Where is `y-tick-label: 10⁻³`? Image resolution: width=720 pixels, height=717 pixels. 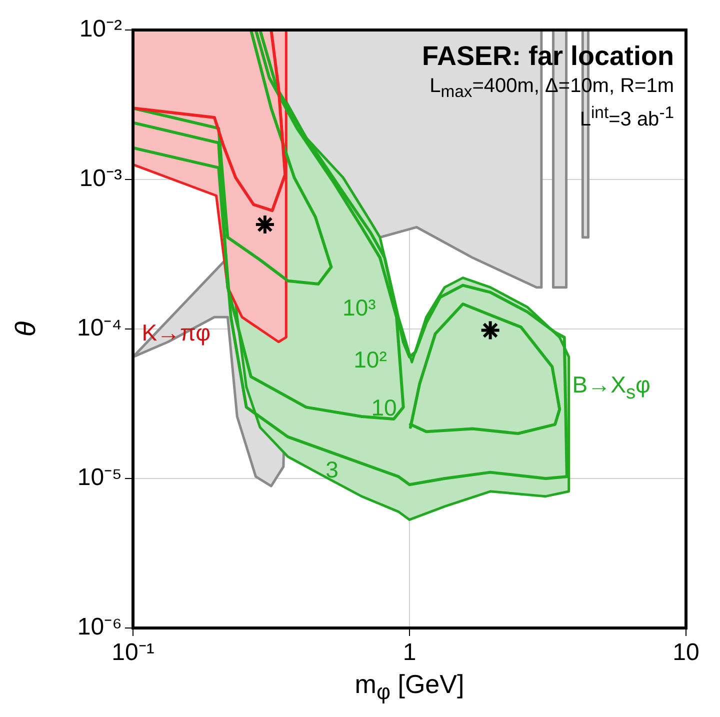 y-tick-label: 10⁻³ is located at coordinates (100, 178).